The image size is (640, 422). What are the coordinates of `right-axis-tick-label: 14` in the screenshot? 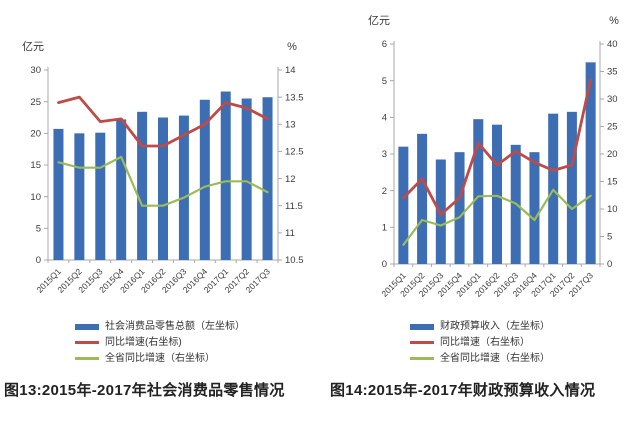 It's located at (290, 70).